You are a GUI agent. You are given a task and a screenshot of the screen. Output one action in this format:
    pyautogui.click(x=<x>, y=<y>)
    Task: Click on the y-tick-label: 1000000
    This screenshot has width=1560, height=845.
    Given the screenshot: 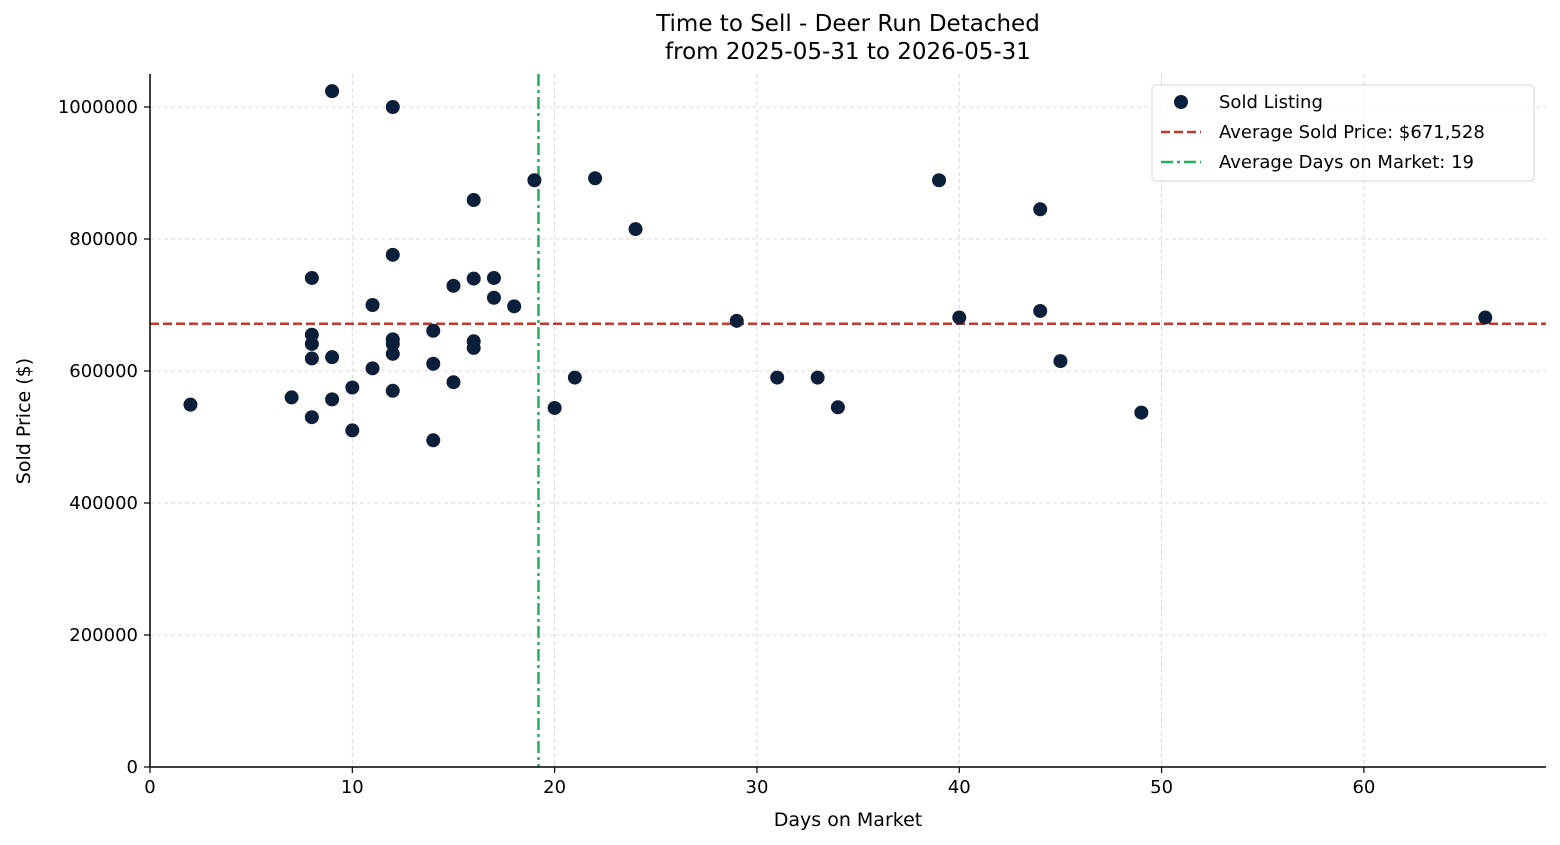 What is the action you would take?
    pyautogui.click(x=98, y=107)
    